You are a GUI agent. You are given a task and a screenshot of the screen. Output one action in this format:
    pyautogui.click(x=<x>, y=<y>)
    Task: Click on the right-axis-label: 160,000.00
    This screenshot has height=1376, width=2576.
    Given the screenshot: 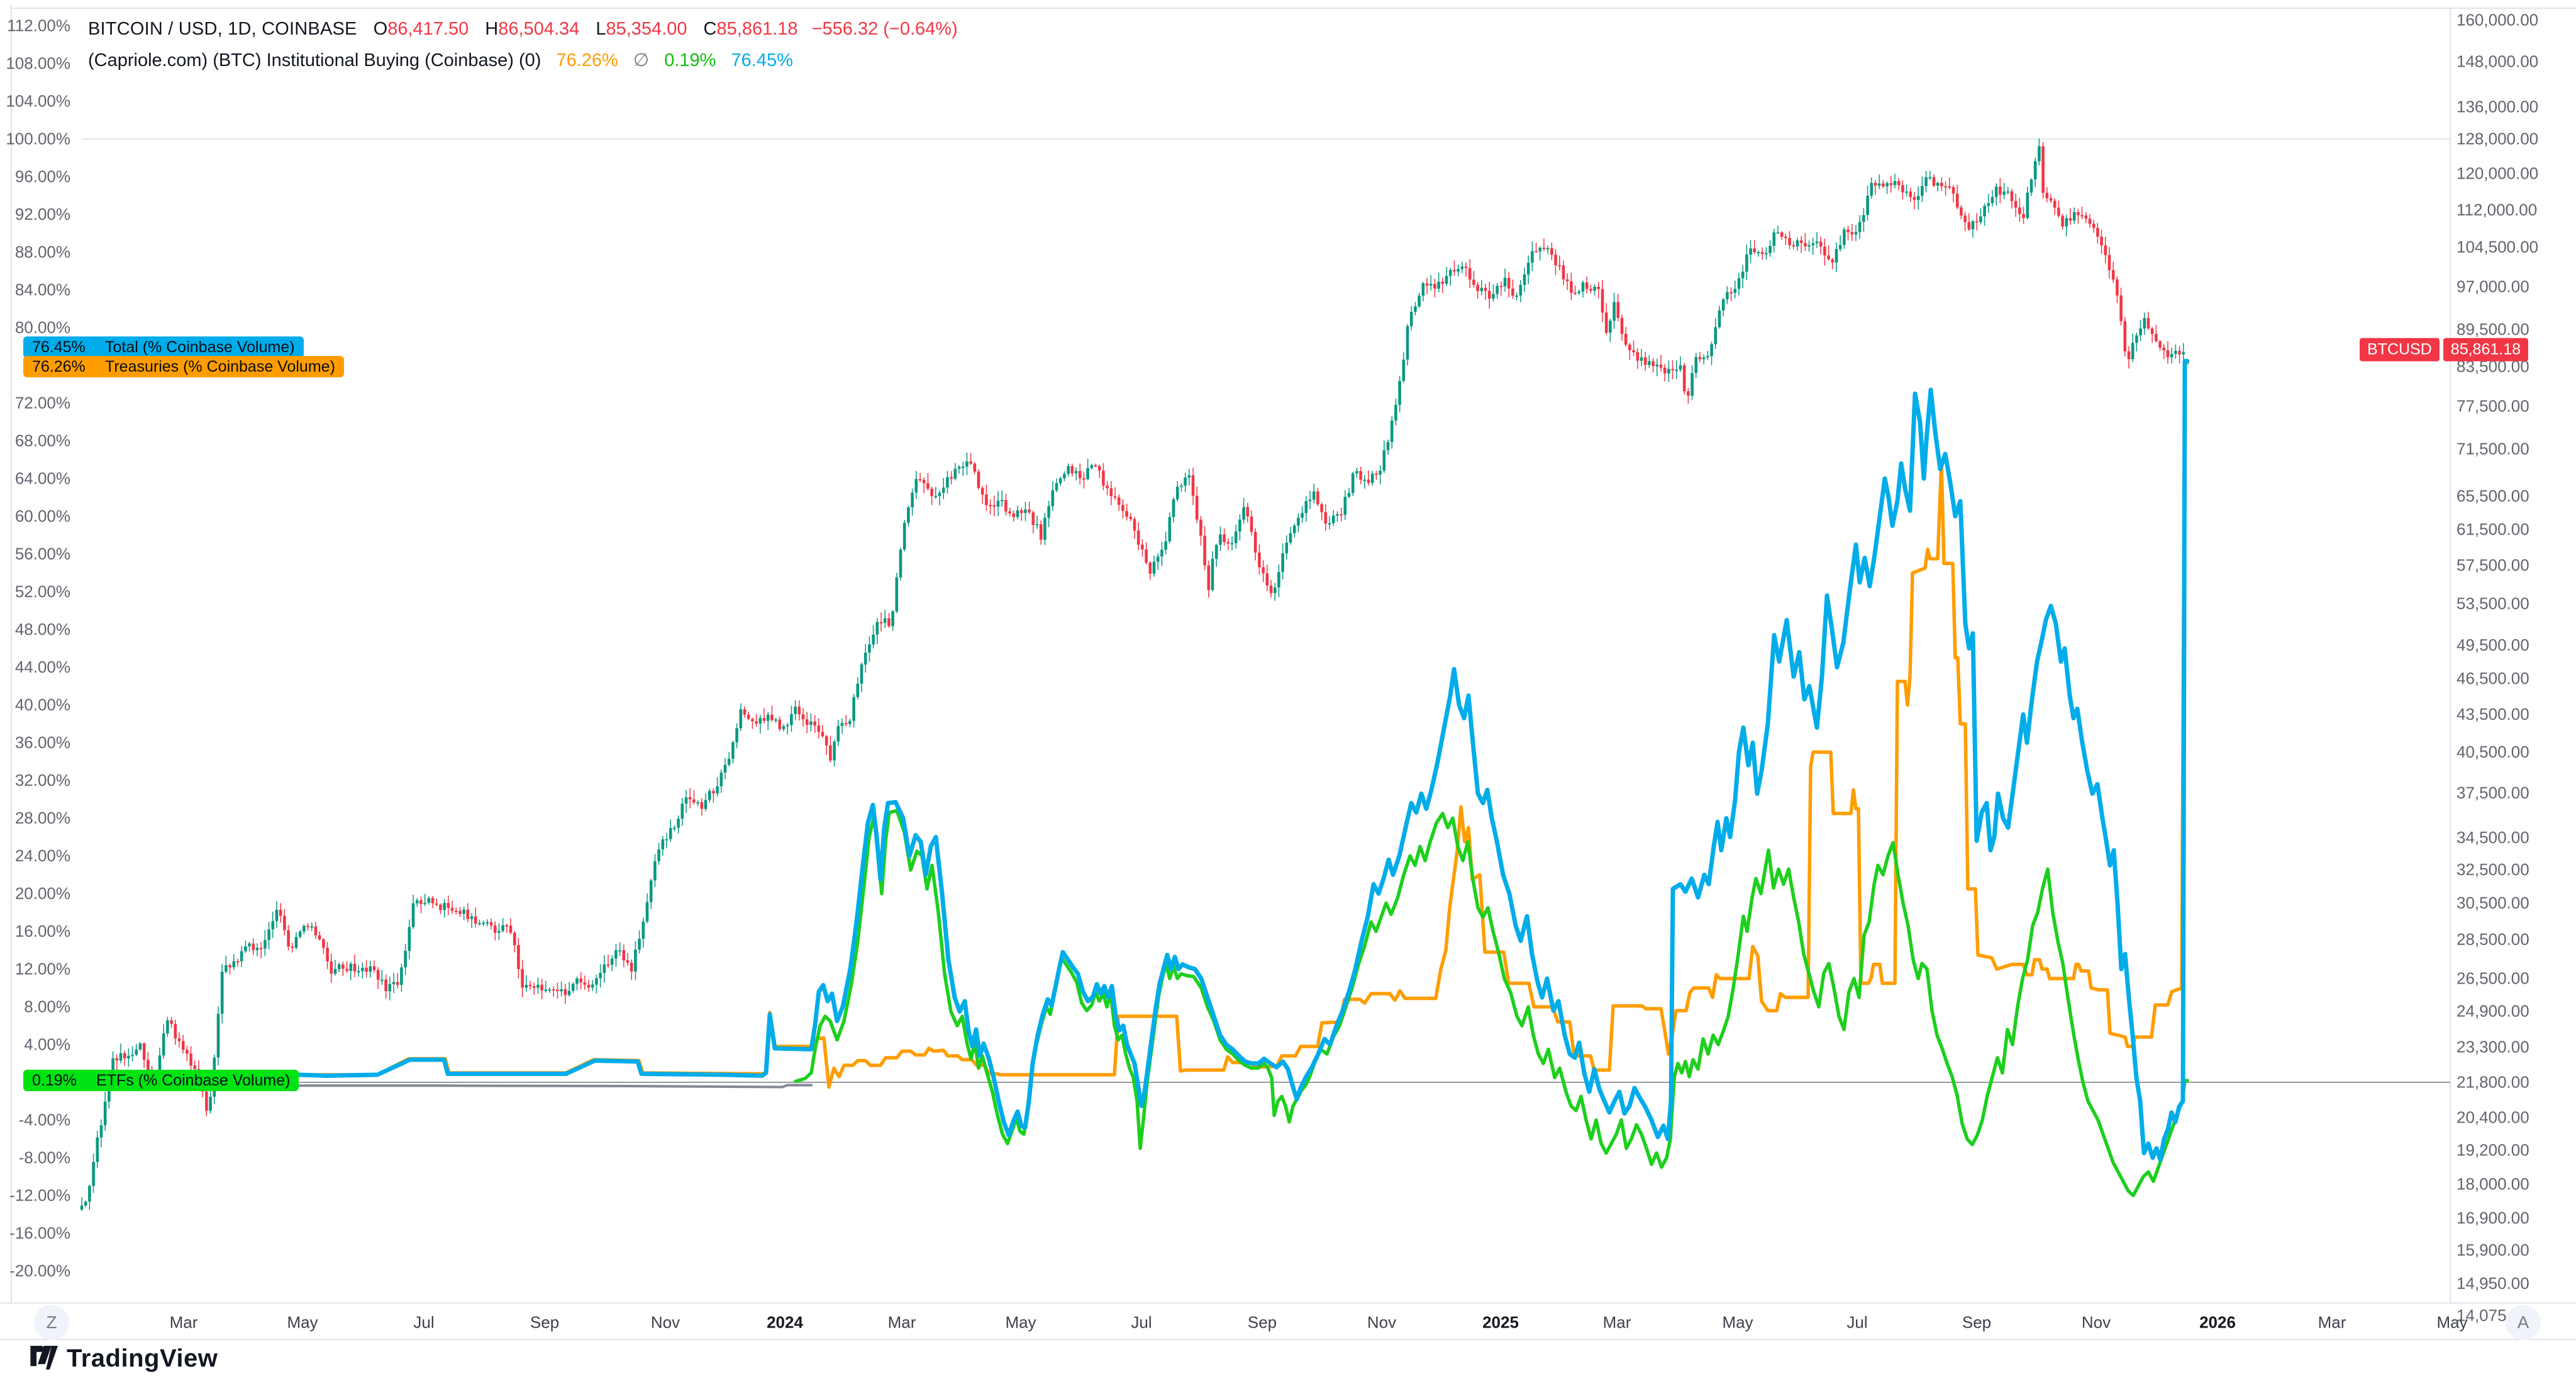 What is the action you would take?
    pyautogui.click(x=2498, y=20)
    